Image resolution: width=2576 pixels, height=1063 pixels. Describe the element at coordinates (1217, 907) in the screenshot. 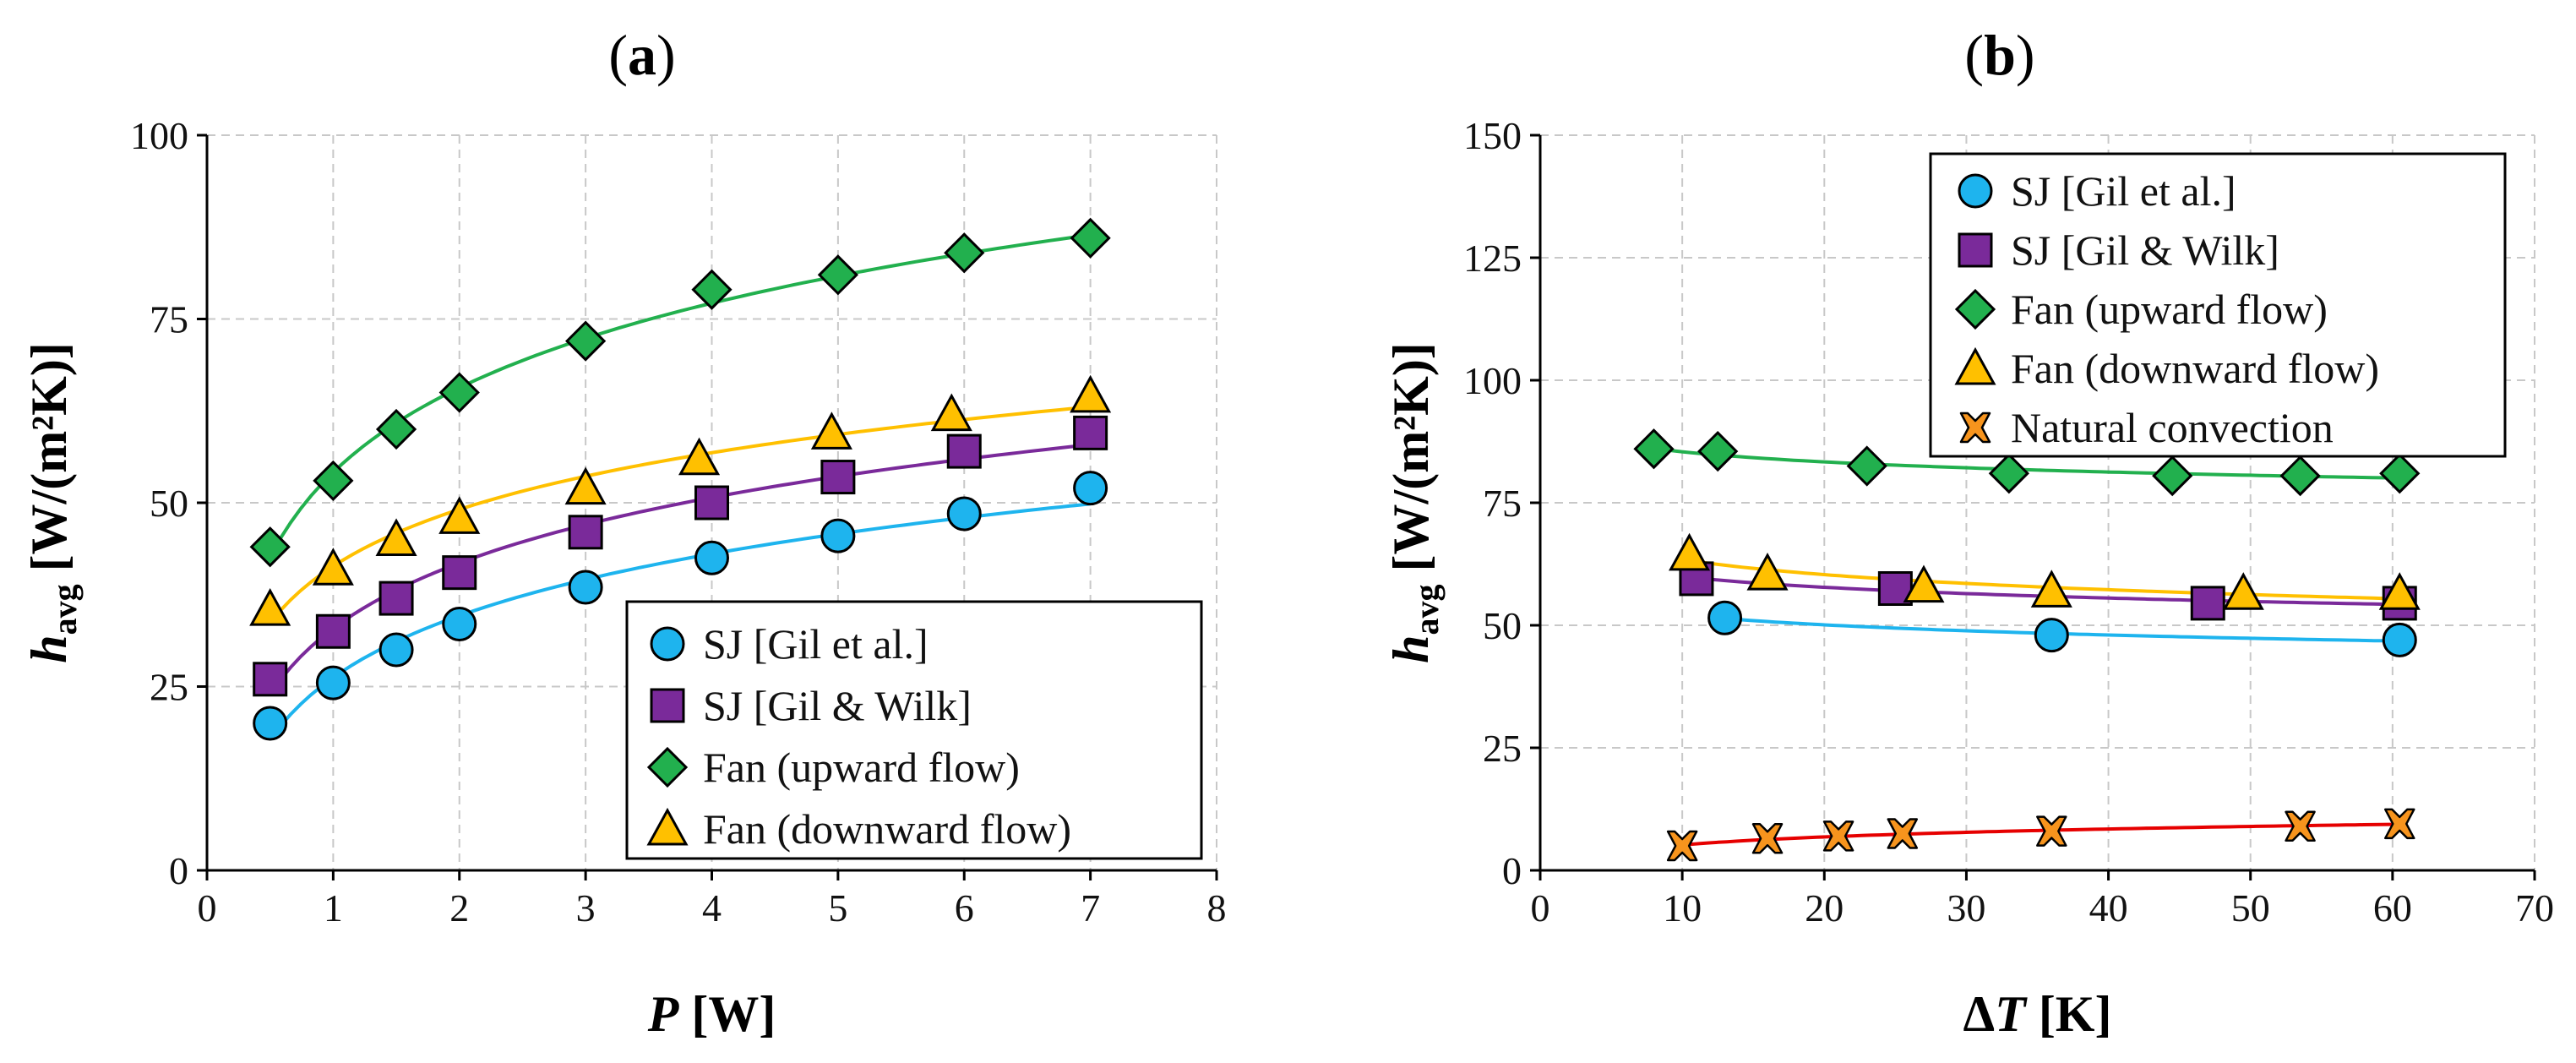

I see `x-tick-label: 8` at that location.